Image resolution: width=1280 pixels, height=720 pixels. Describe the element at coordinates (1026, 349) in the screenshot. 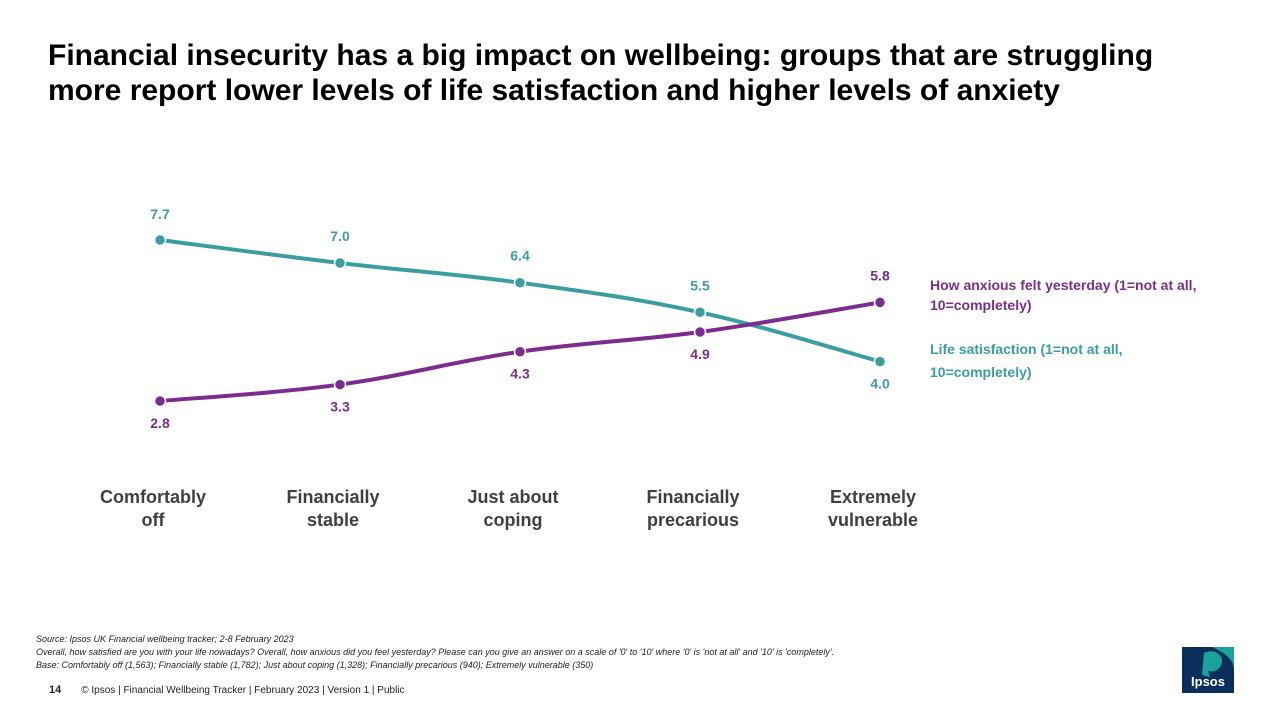

I see `legend-label-0-0: Life satisfaction (1=not at all,` at that location.